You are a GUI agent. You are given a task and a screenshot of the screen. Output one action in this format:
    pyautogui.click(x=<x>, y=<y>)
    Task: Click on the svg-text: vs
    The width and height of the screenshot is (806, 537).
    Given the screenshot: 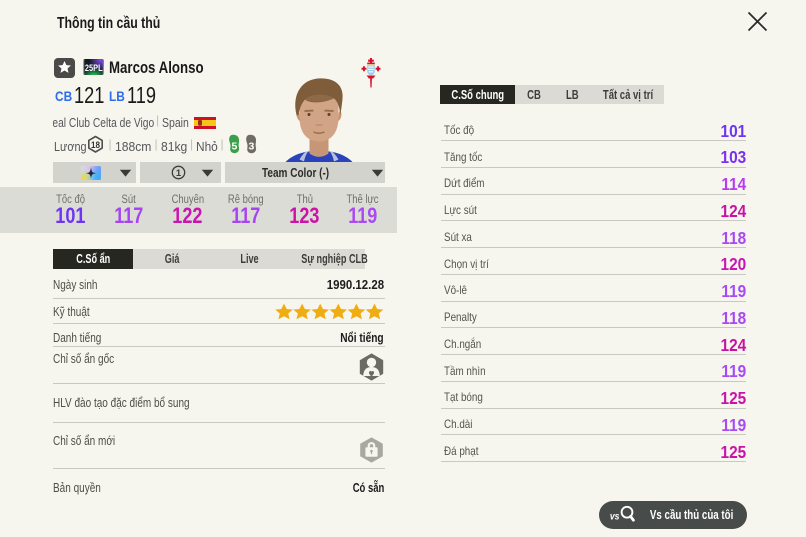 What is the action you would take?
    pyautogui.click(x=615, y=517)
    